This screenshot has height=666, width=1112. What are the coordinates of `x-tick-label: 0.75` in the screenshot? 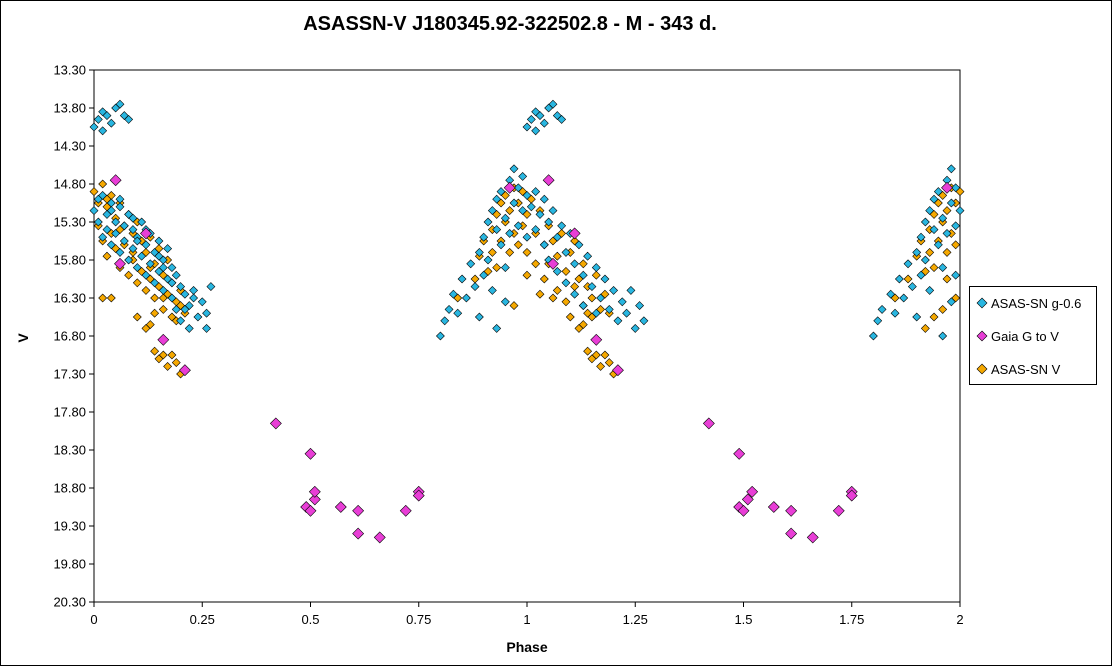 It's located at (418, 619).